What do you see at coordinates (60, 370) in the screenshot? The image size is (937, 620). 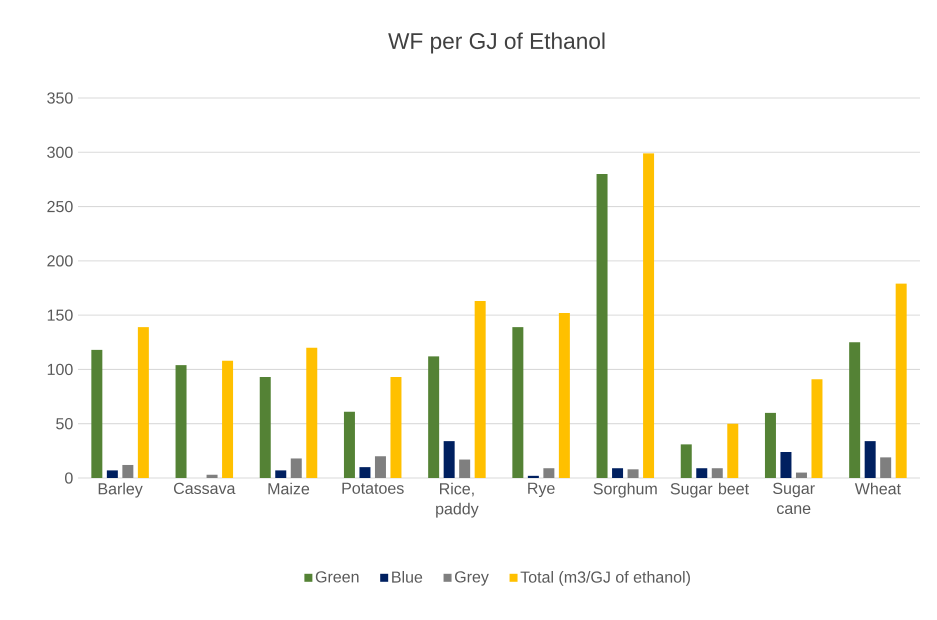 I see `y-tick-label: 100` at bounding box center [60, 370].